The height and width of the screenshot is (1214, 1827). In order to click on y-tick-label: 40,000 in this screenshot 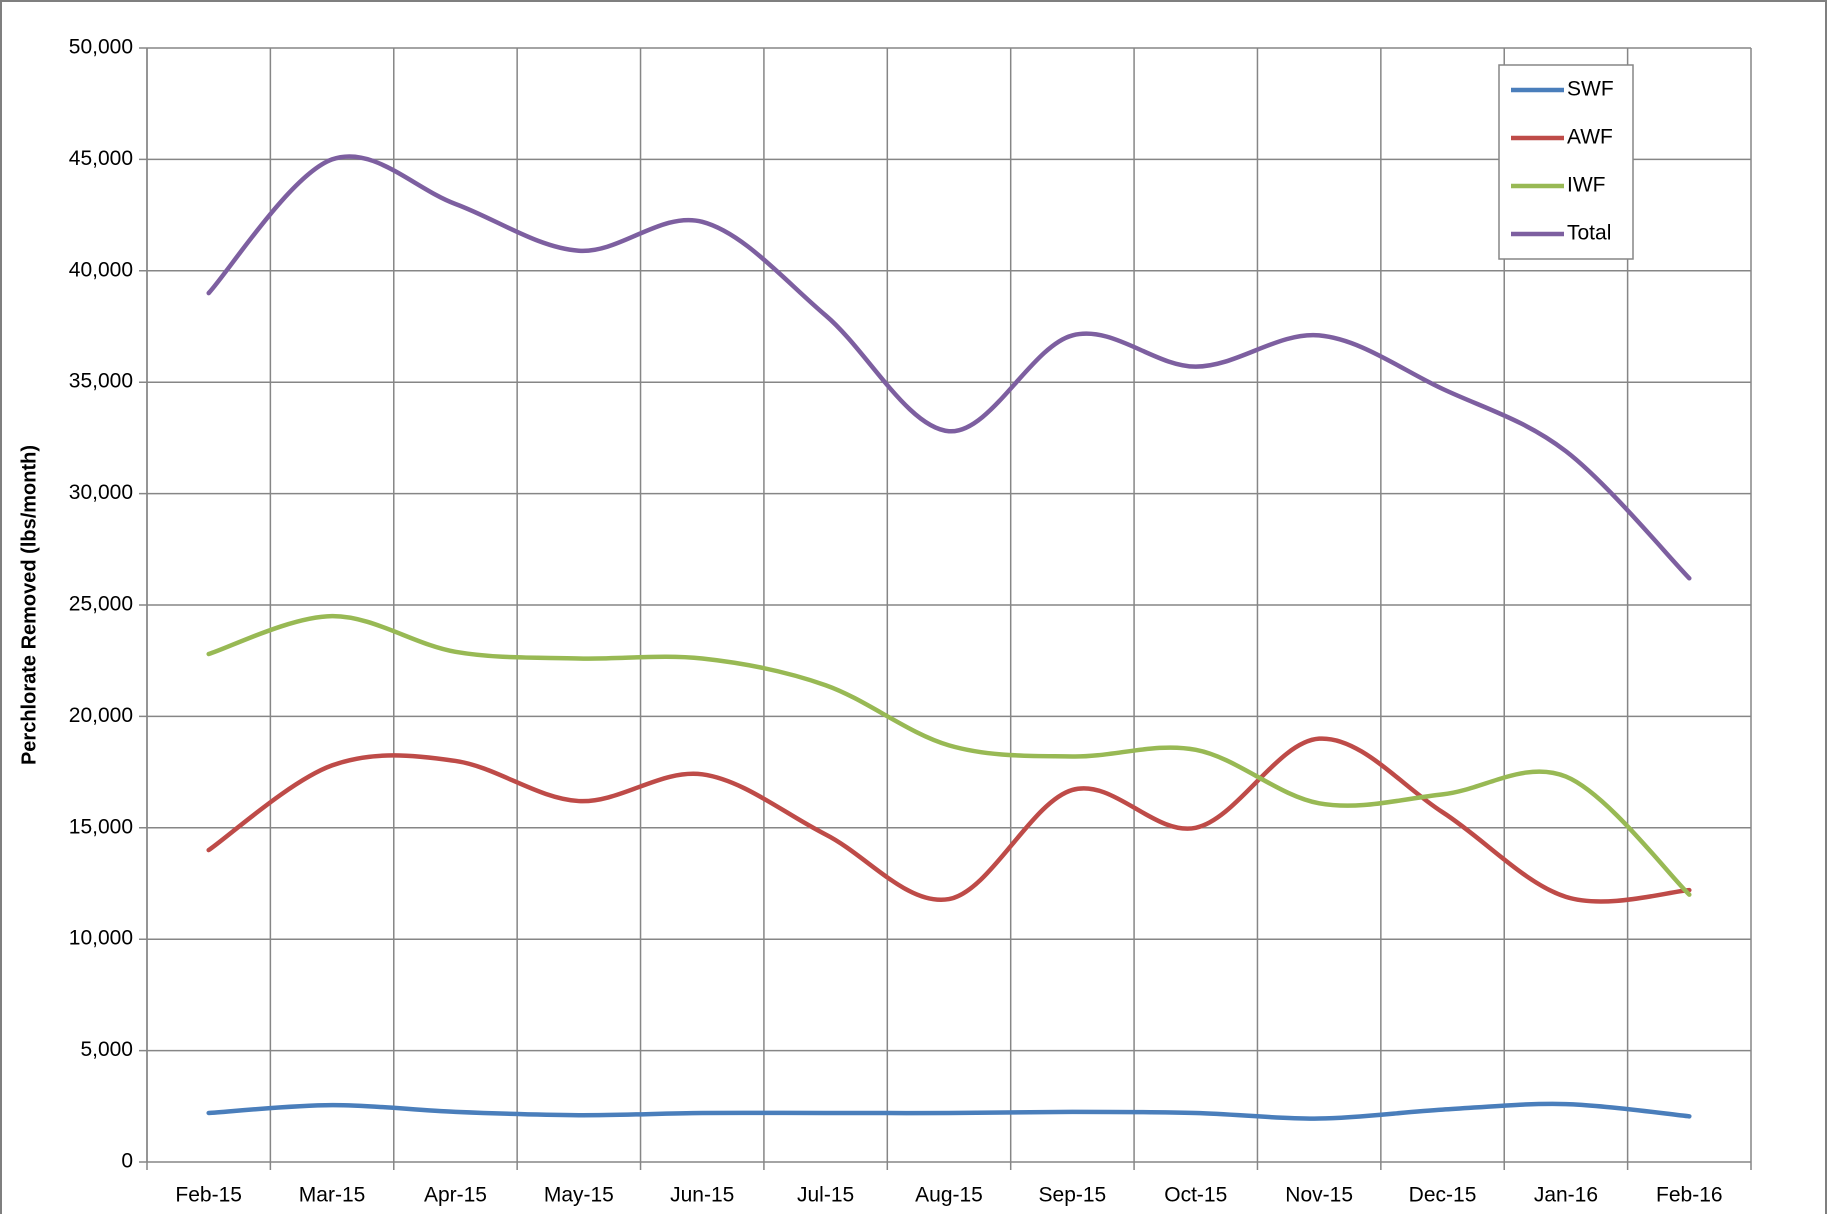, I will do `click(101, 269)`.